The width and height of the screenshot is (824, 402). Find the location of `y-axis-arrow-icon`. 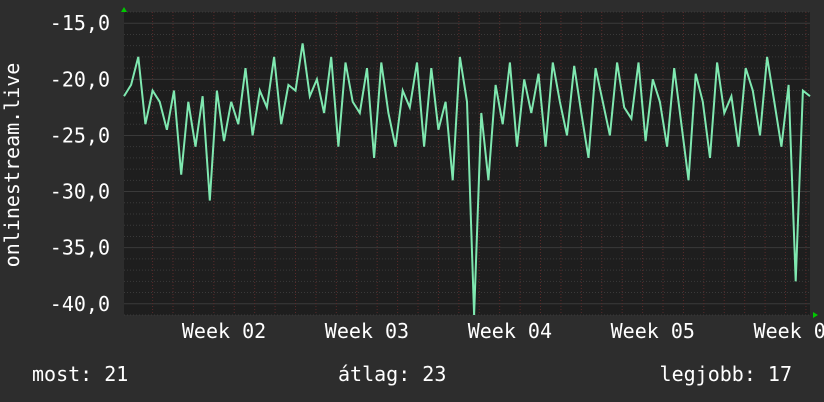

y-axis-arrow-icon is located at coordinates (124, 9).